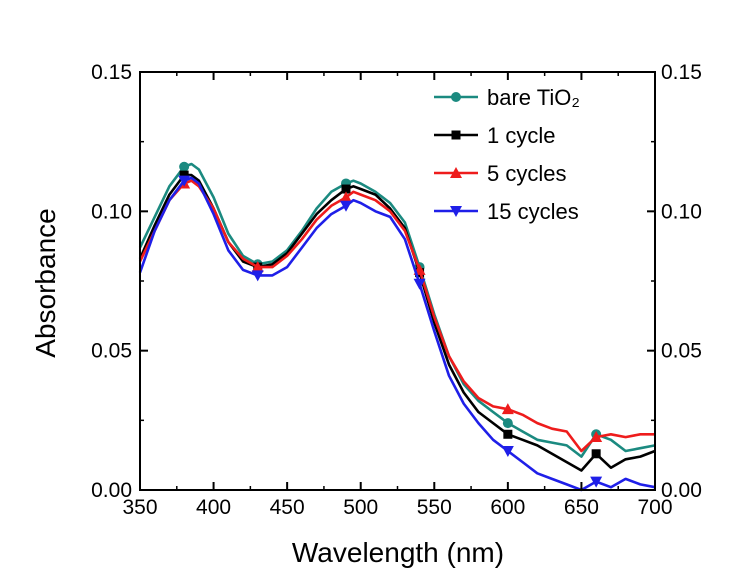 The image size is (747, 571). Describe the element at coordinates (507, 507) in the screenshot. I see `x-tick-label: 600` at that location.